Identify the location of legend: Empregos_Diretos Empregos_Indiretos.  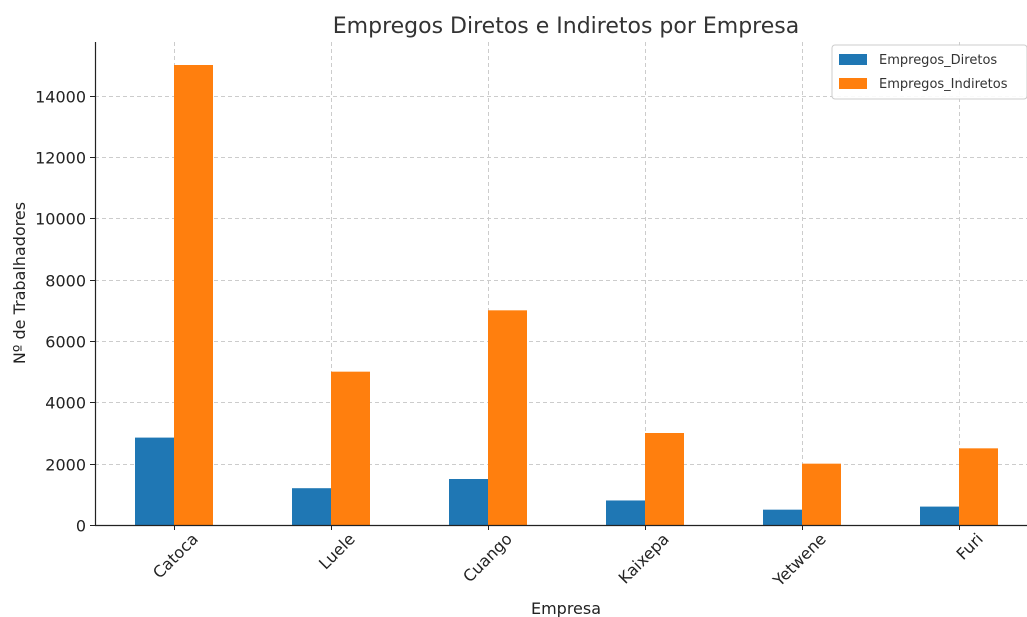
(929, 72).